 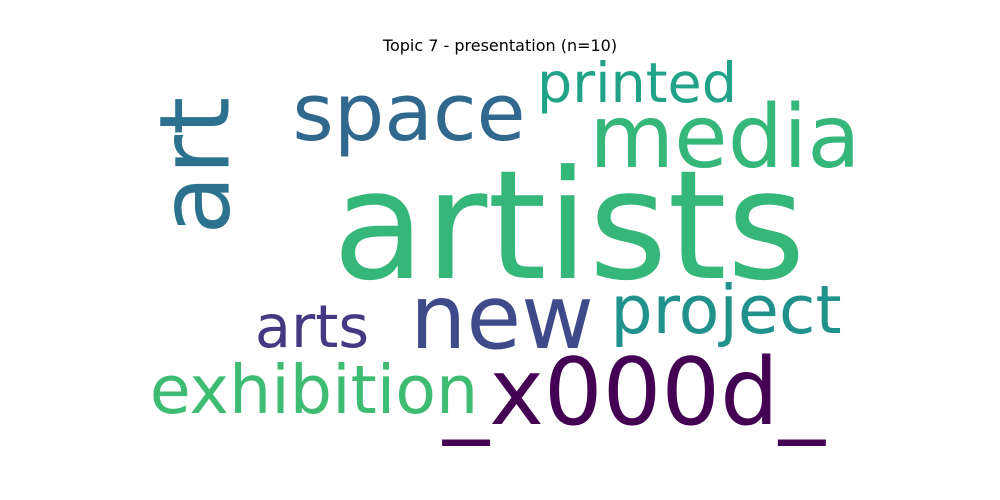 I want to click on word-exhibition-label: exhibition, so click(x=314, y=389).